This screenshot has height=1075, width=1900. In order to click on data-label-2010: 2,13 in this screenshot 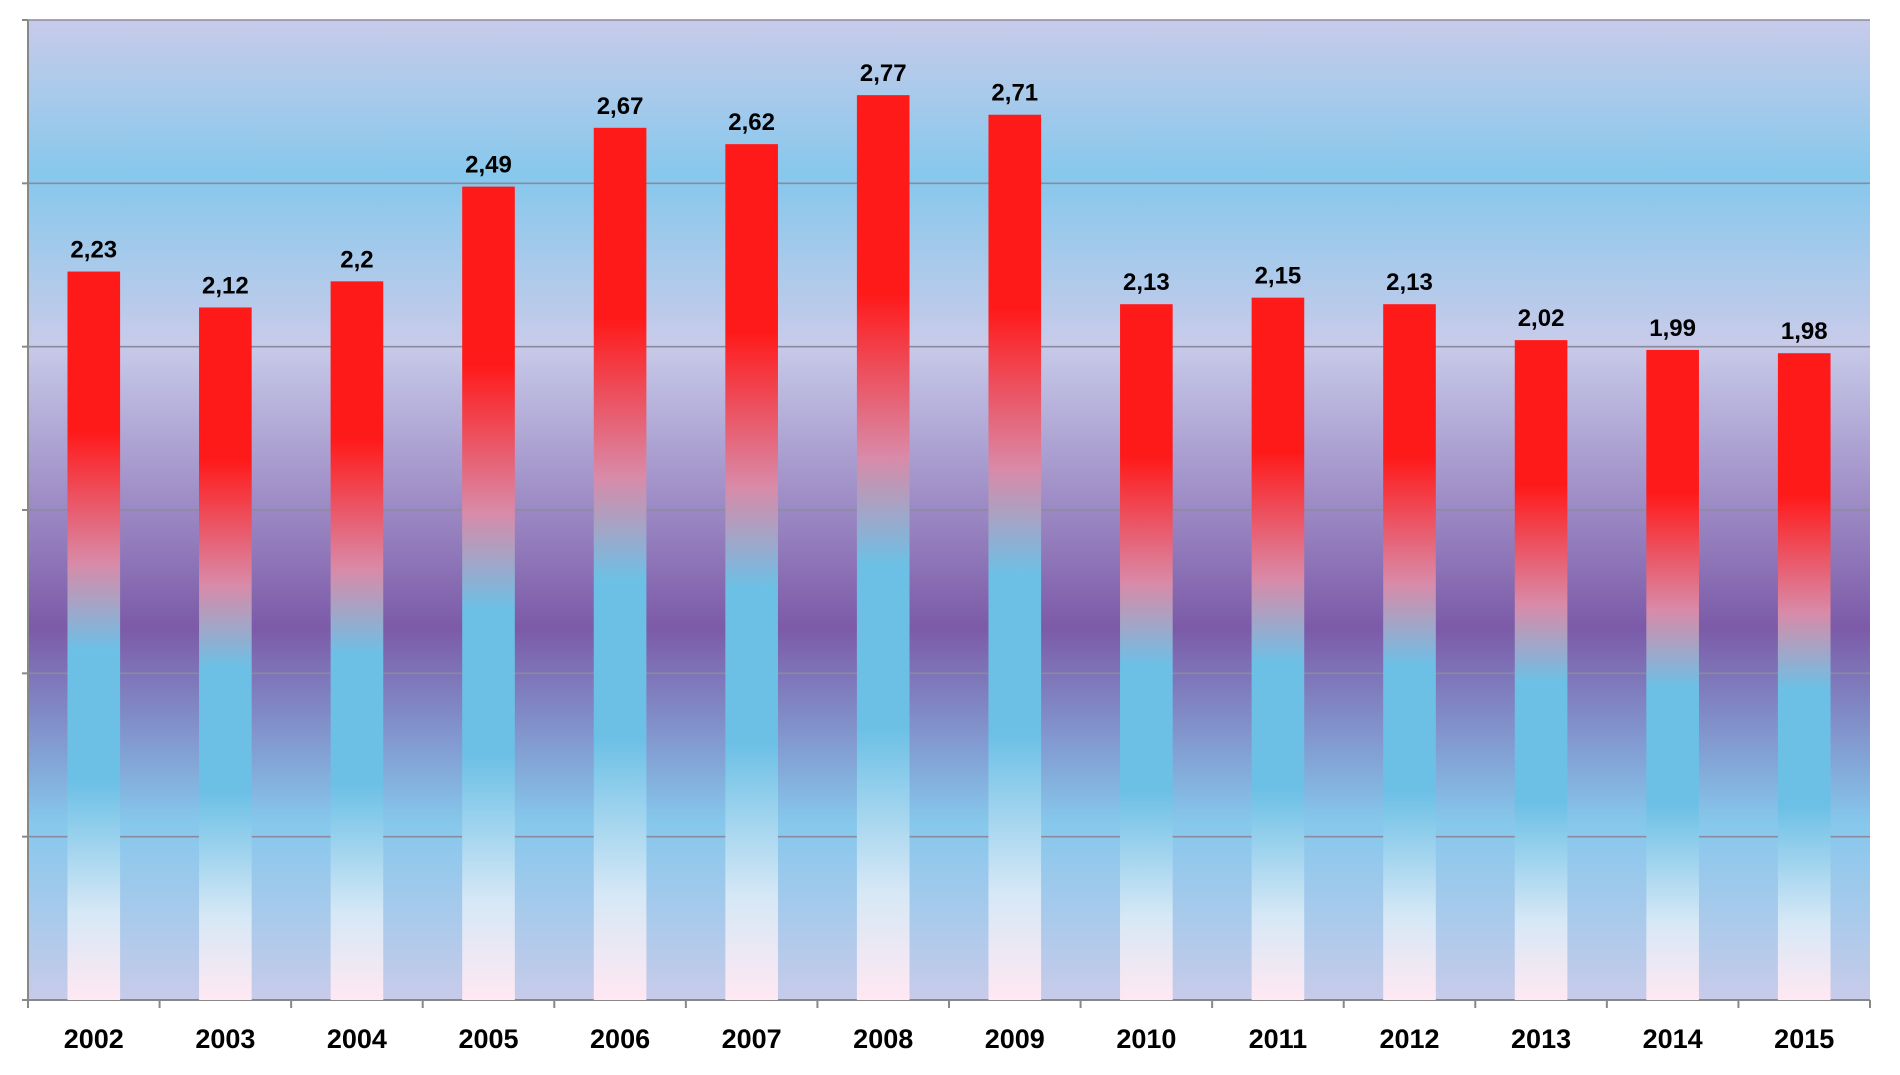, I will do `click(1146, 282)`.